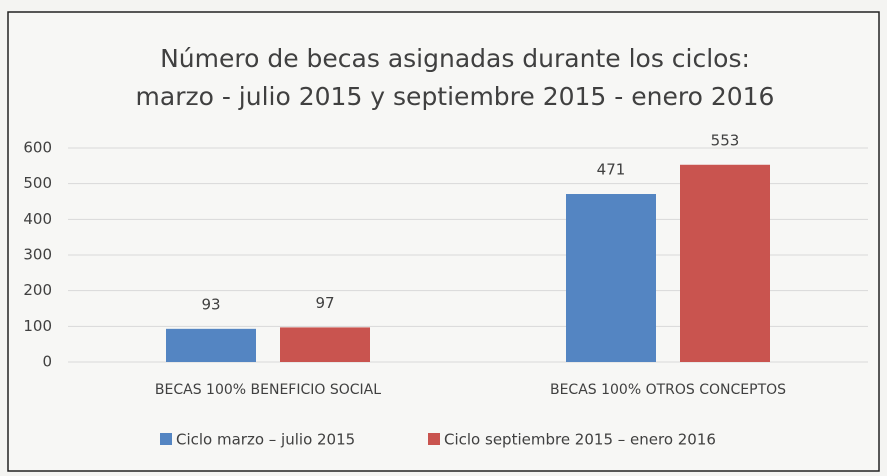 The width and height of the screenshot is (887, 476). I want to click on y-tick-label: 200, so click(37, 290).